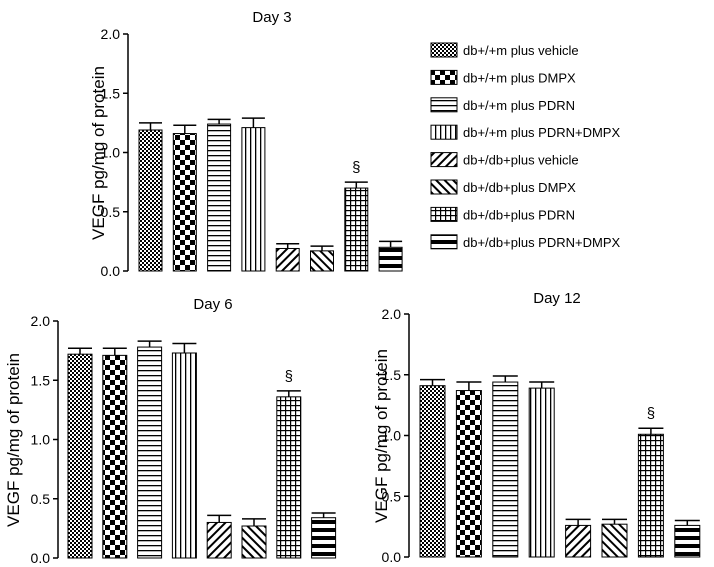  What do you see at coordinates (519, 187) in the screenshot?
I see `legend-label: db+/db+plus DMPX` at bounding box center [519, 187].